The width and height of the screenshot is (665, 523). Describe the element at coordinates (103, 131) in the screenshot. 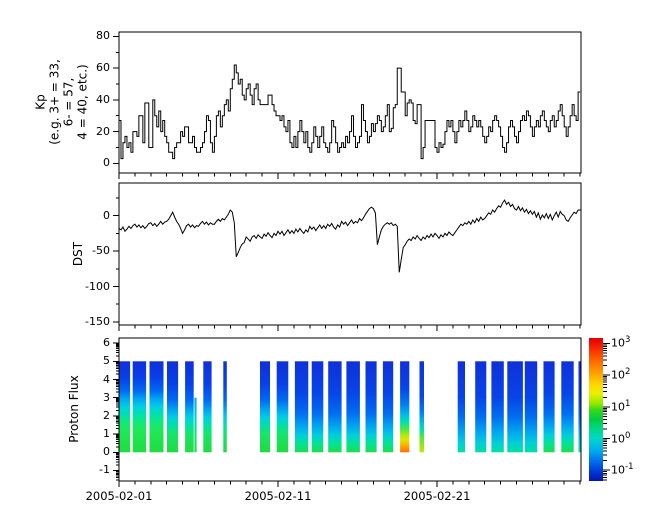

I see `kp-y-tick-label: 20` at that location.